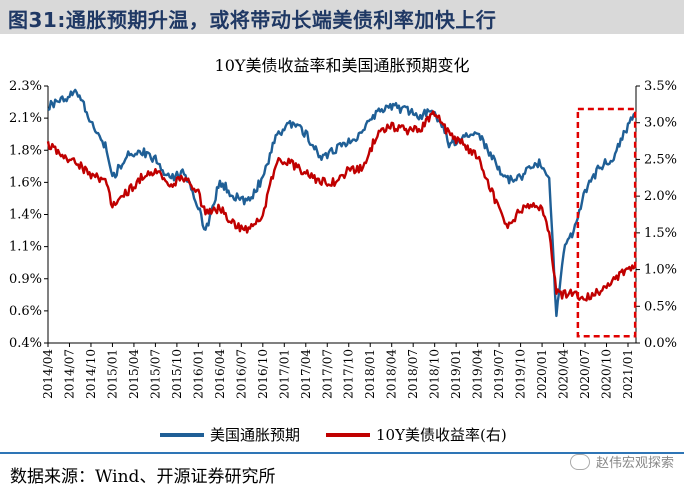  What do you see at coordinates (327, 374) in the screenshot?
I see `x-tick-label: 2017/07` at bounding box center [327, 374].